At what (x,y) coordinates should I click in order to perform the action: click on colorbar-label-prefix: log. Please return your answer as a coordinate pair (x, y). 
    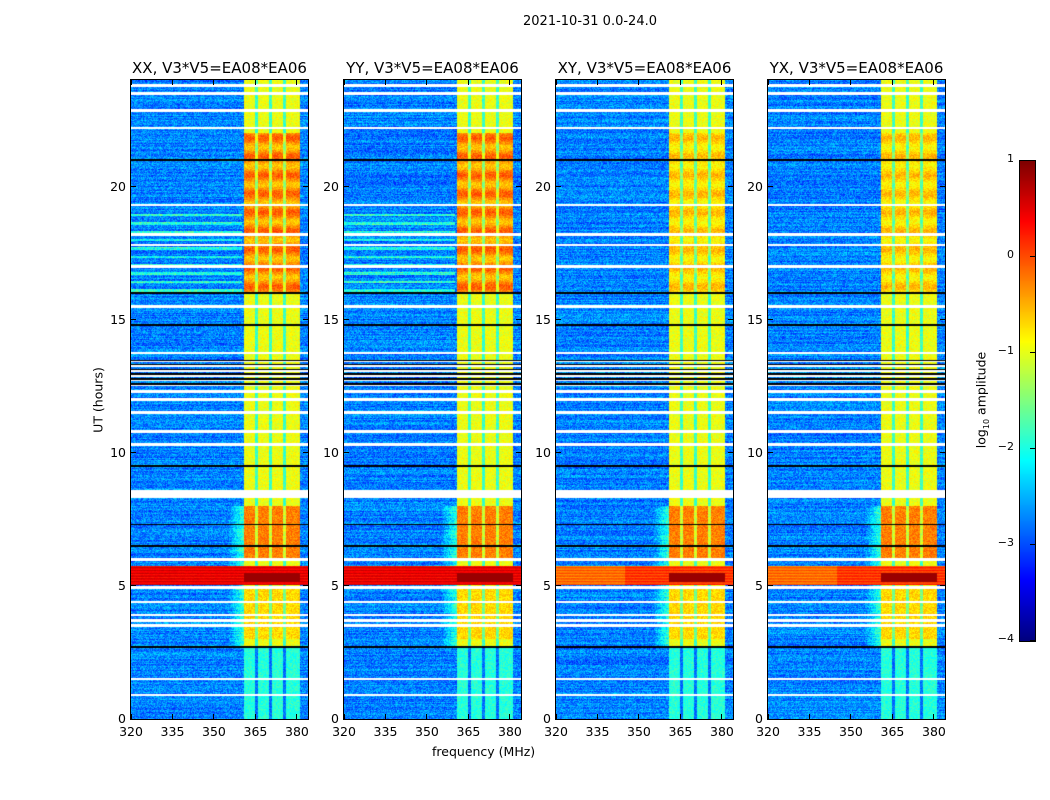
    Looking at the image, I should click on (981, 439).